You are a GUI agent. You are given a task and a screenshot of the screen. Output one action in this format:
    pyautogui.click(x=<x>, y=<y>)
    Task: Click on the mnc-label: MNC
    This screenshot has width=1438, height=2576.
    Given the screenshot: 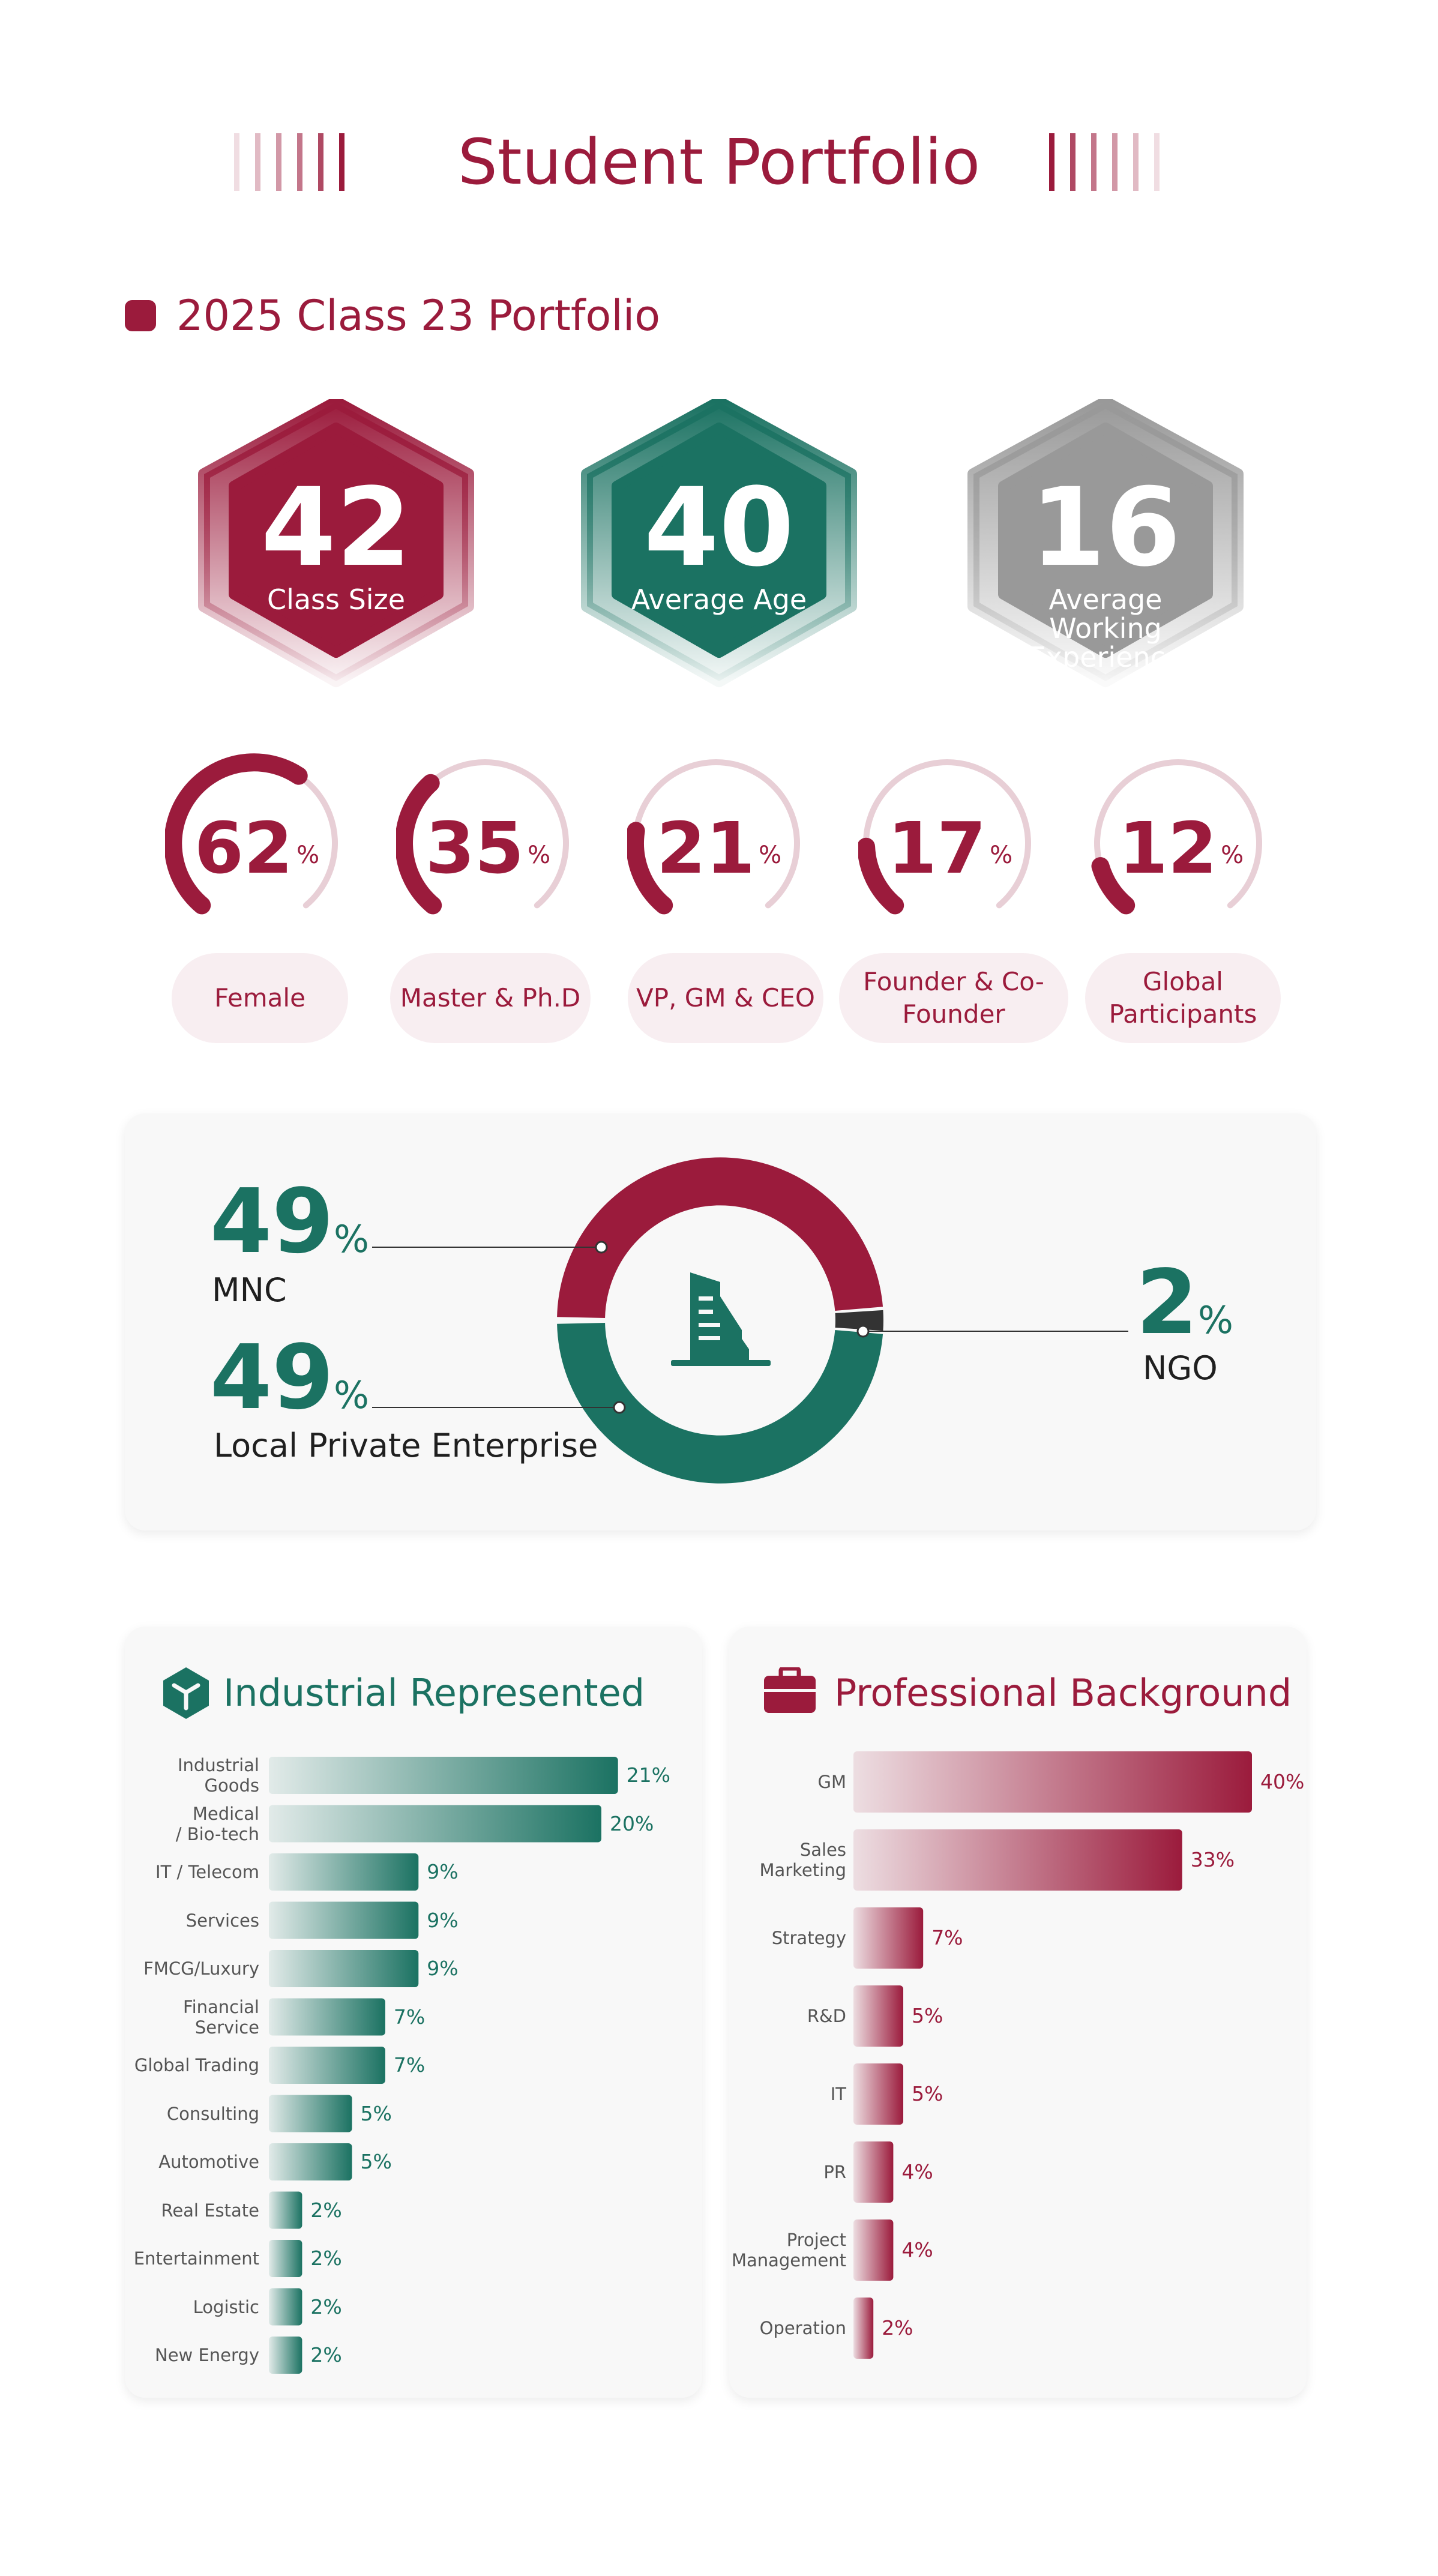 What is the action you would take?
    pyautogui.click(x=249, y=1290)
    